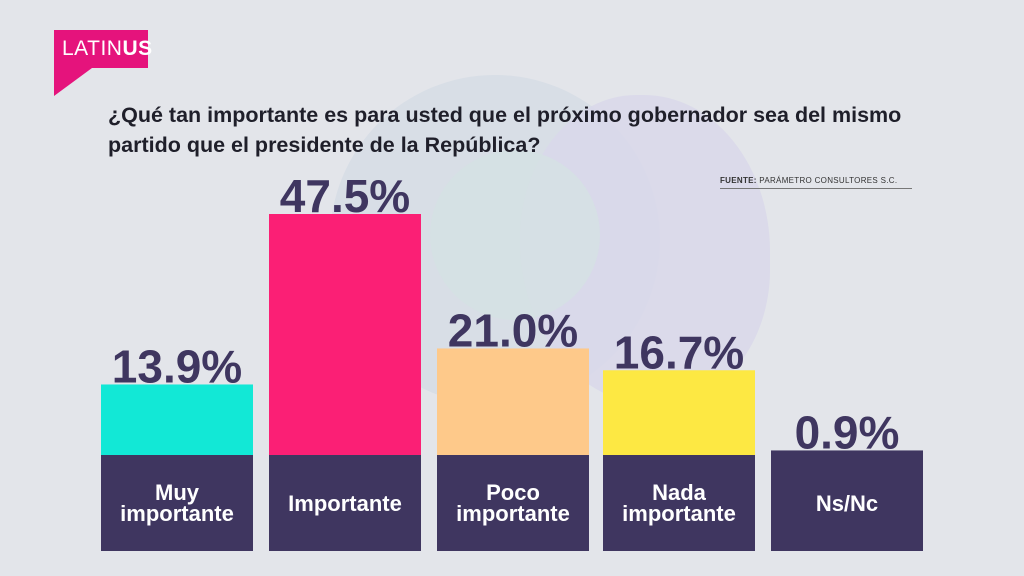  What do you see at coordinates (92, 48) in the screenshot?
I see `logo-text-light: LATIN` at bounding box center [92, 48].